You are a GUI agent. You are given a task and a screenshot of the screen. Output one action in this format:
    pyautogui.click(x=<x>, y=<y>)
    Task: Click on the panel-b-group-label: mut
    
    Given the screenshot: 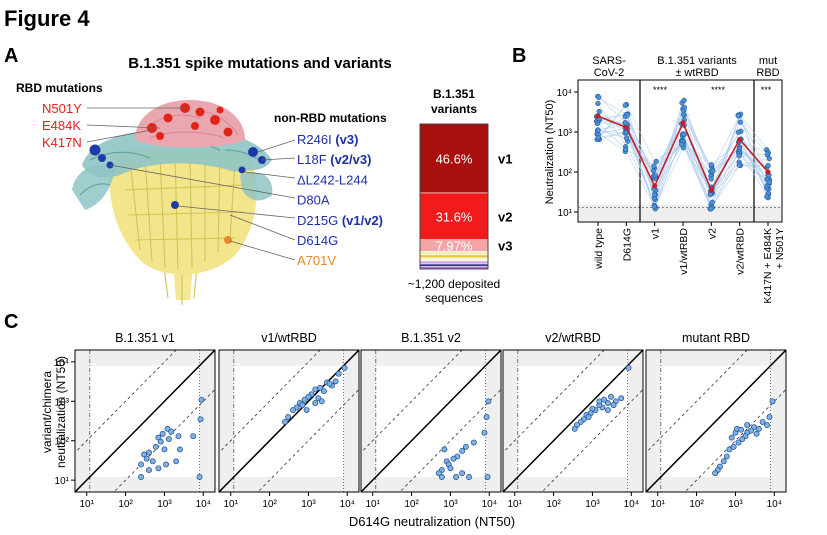 What is the action you would take?
    pyautogui.click(x=768, y=61)
    